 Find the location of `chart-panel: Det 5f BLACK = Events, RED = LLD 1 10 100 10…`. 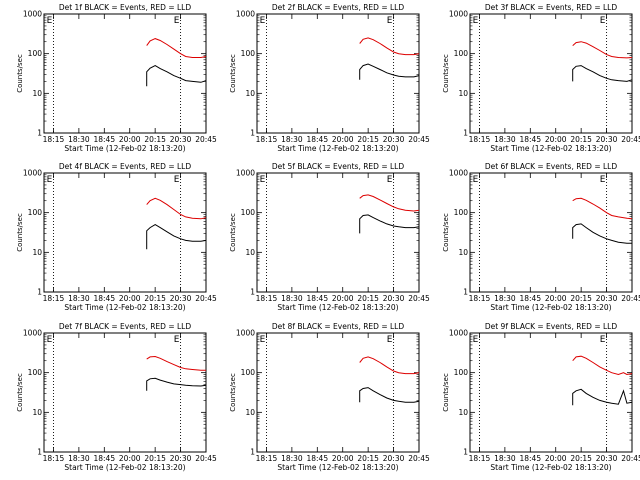

chart-panel: Det 5f BLACK = Events, RED = LLD 1 10 100 10… is located at coordinates (329, 237).